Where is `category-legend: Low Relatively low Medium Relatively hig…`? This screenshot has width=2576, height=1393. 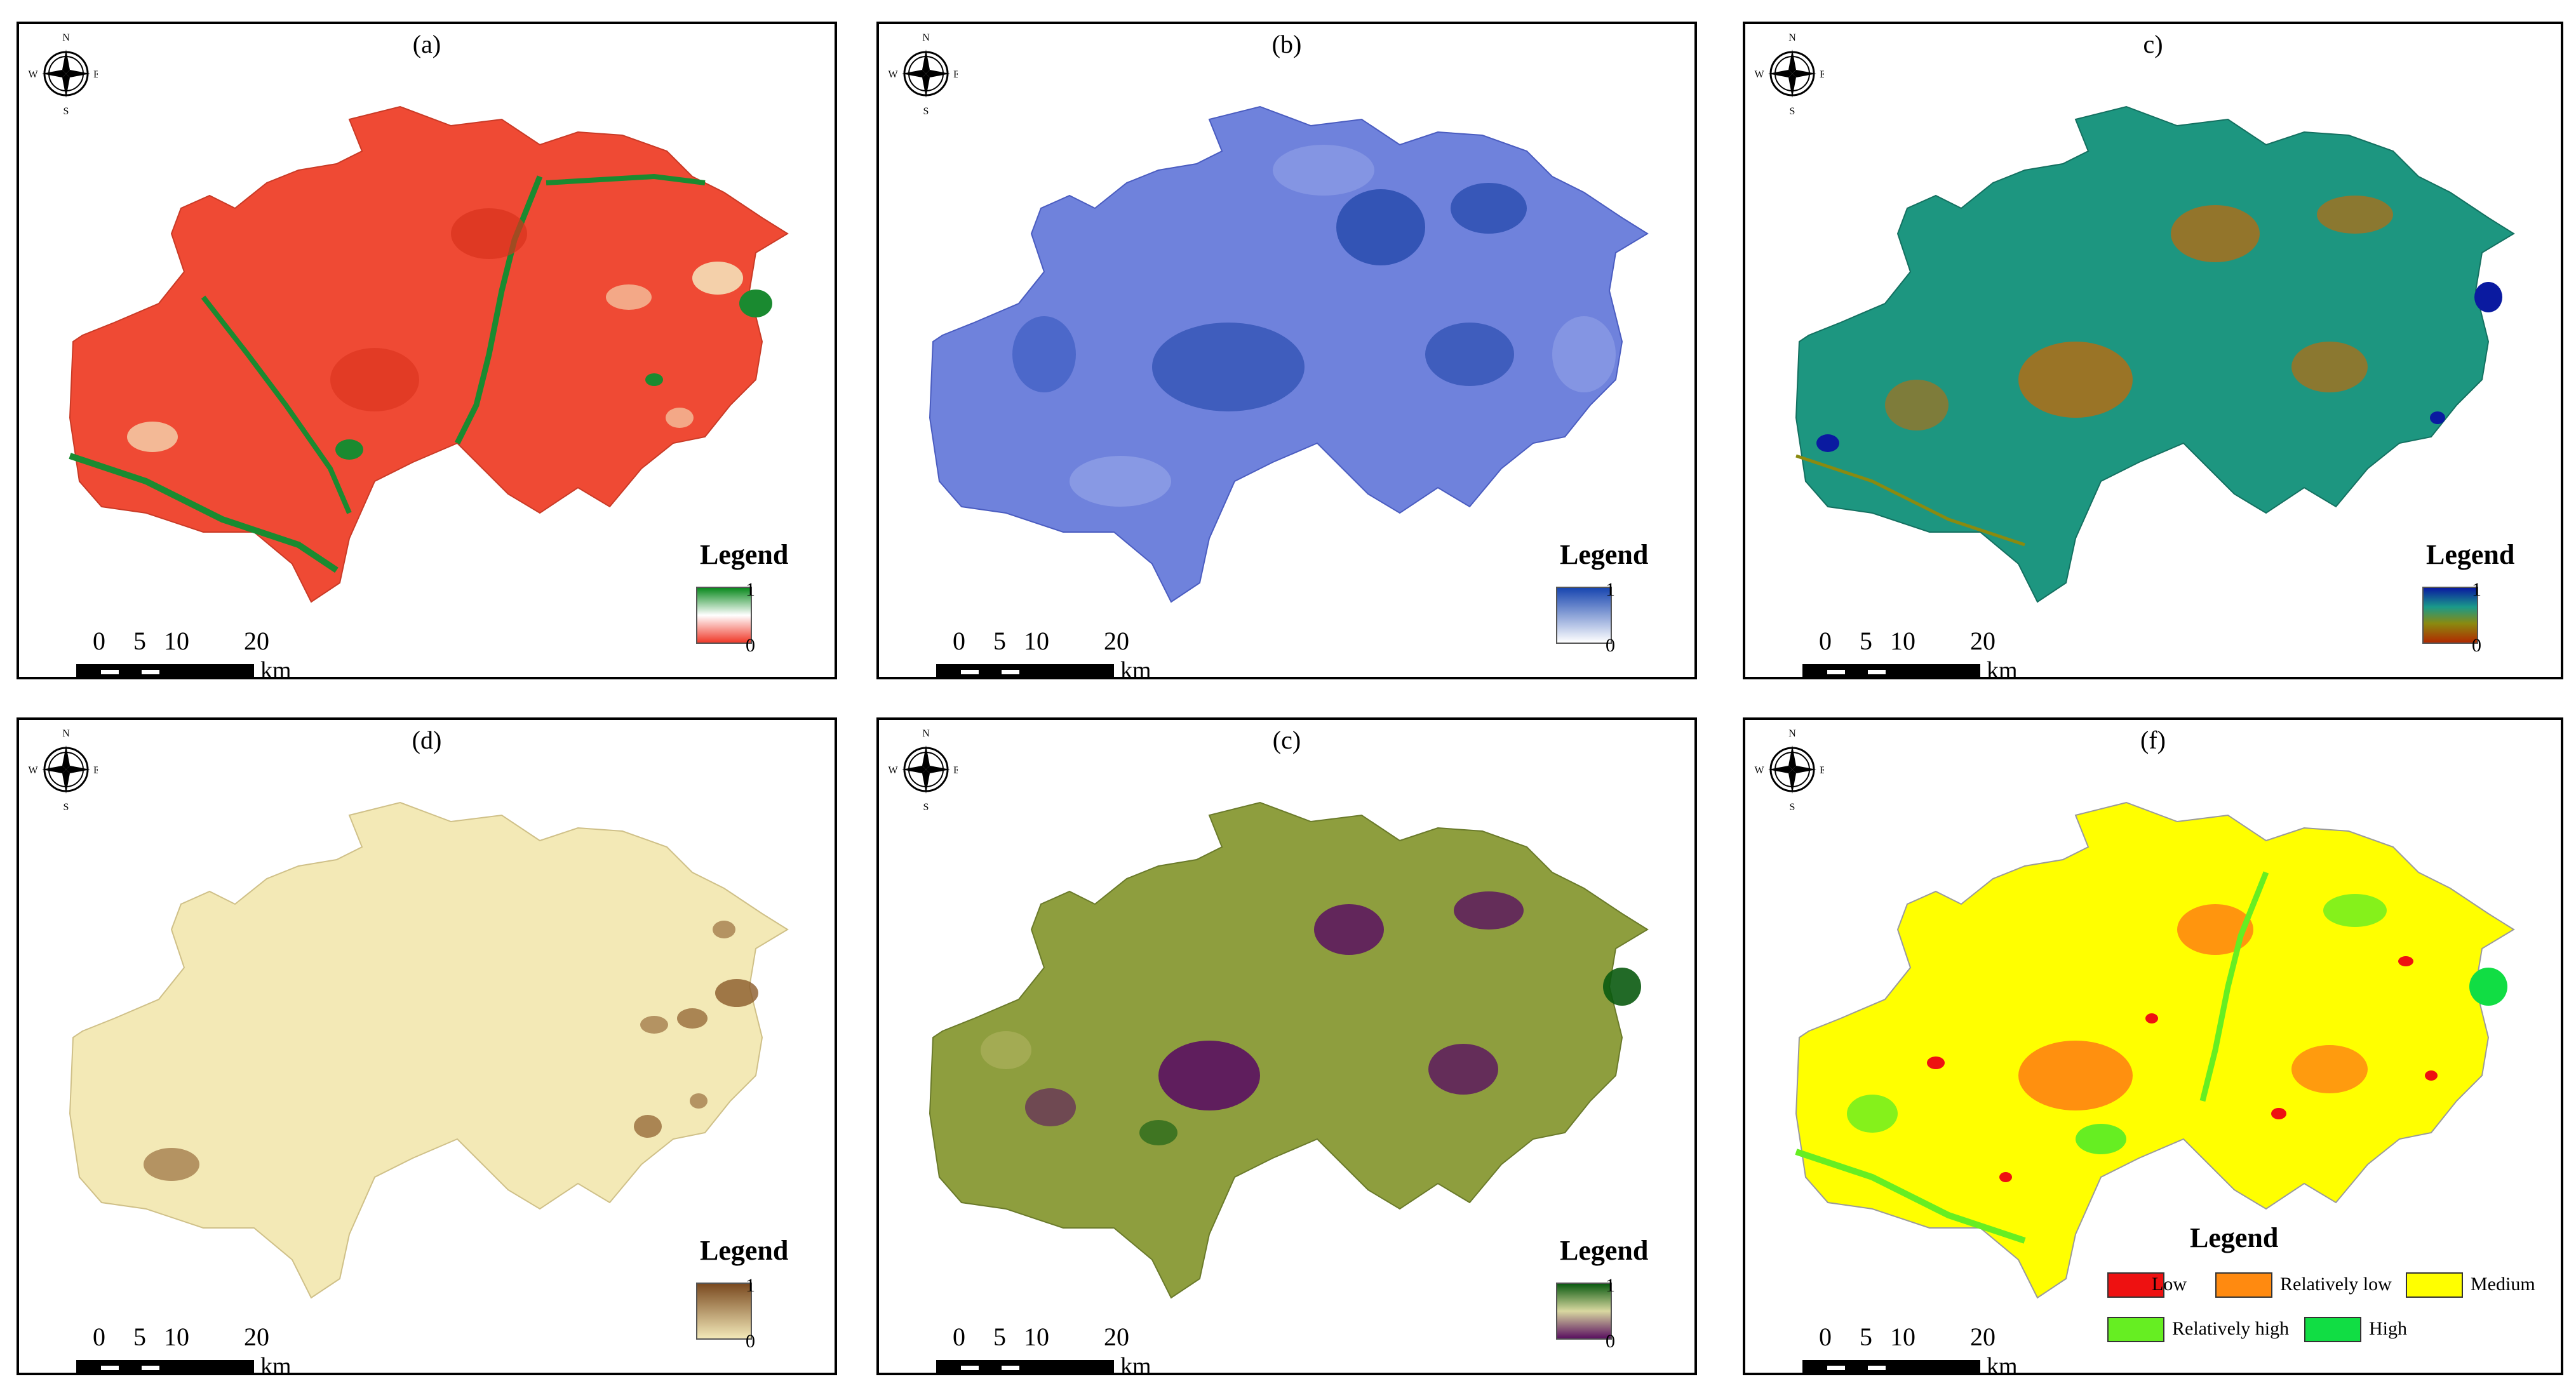
category-legend: Low Relatively low Medium Relatively hig… is located at coordinates (2329, 1310).